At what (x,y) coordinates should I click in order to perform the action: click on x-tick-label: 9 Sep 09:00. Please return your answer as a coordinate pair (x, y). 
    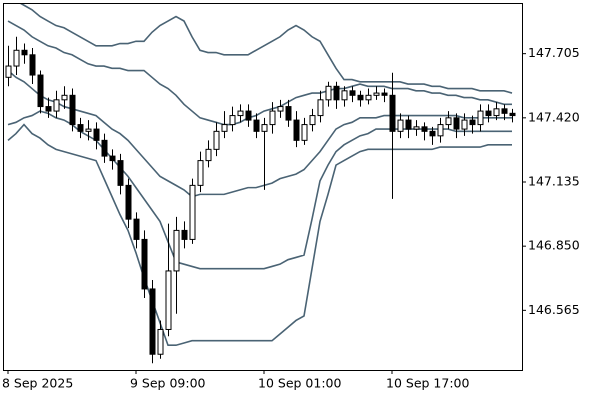
    Looking at the image, I should click on (168, 383).